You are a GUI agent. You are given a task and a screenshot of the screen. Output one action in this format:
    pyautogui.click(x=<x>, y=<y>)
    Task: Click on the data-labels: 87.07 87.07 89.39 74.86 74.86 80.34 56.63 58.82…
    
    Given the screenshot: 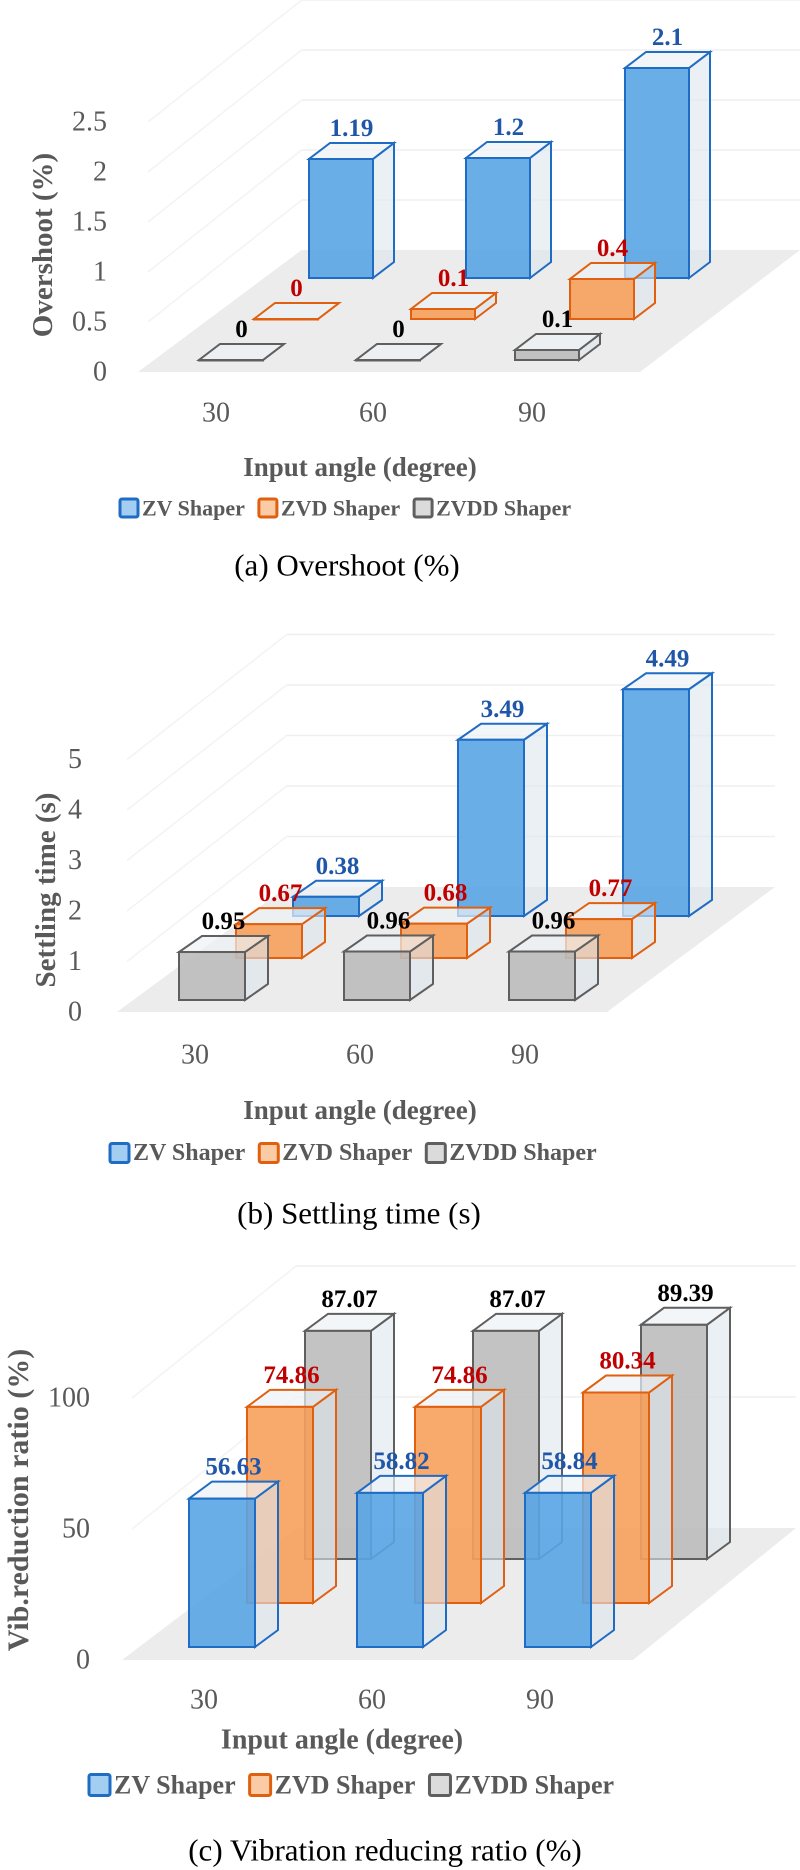 What is the action you would take?
    pyautogui.click(x=459, y=1380)
    